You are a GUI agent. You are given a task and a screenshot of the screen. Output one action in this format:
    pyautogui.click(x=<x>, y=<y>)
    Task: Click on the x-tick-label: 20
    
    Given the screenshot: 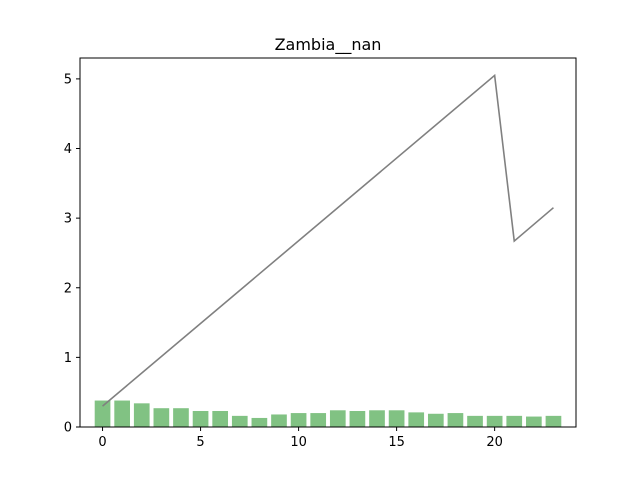 What is the action you would take?
    pyautogui.click(x=494, y=442)
    